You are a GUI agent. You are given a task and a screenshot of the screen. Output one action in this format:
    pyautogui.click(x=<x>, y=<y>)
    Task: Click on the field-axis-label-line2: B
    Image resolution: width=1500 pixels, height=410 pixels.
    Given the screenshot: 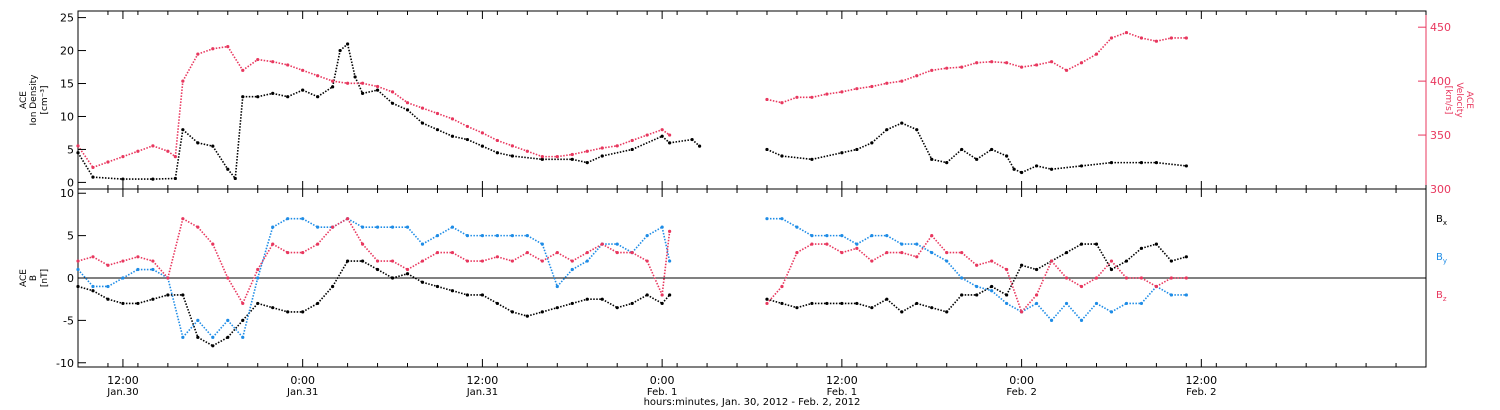 What is the action you would take?
    pyautogui.click(x=34, y=278)
    